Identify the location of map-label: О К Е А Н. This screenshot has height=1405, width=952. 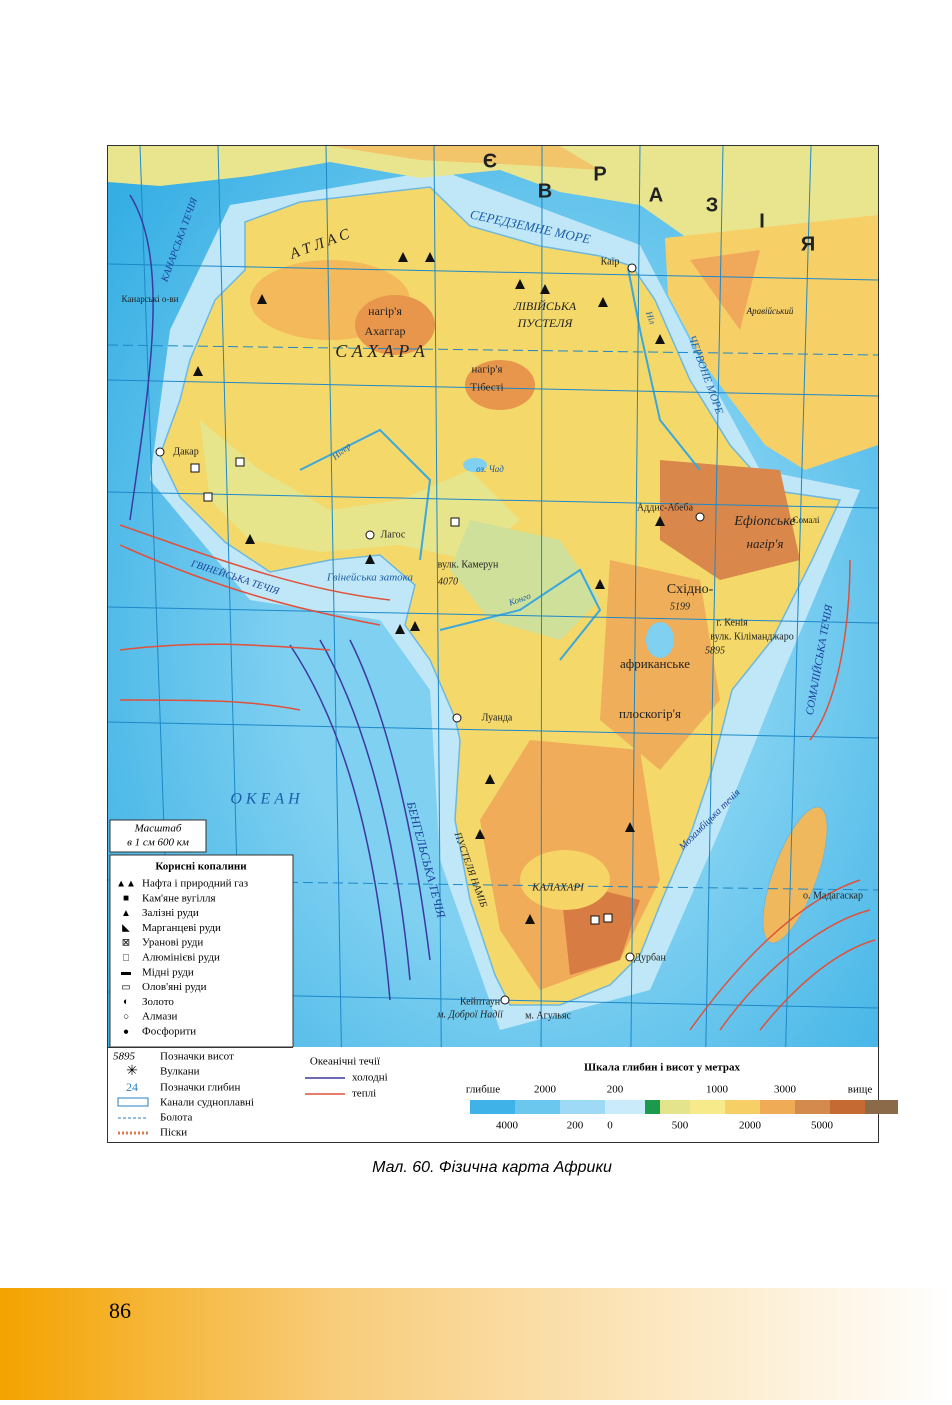
(265, 799).